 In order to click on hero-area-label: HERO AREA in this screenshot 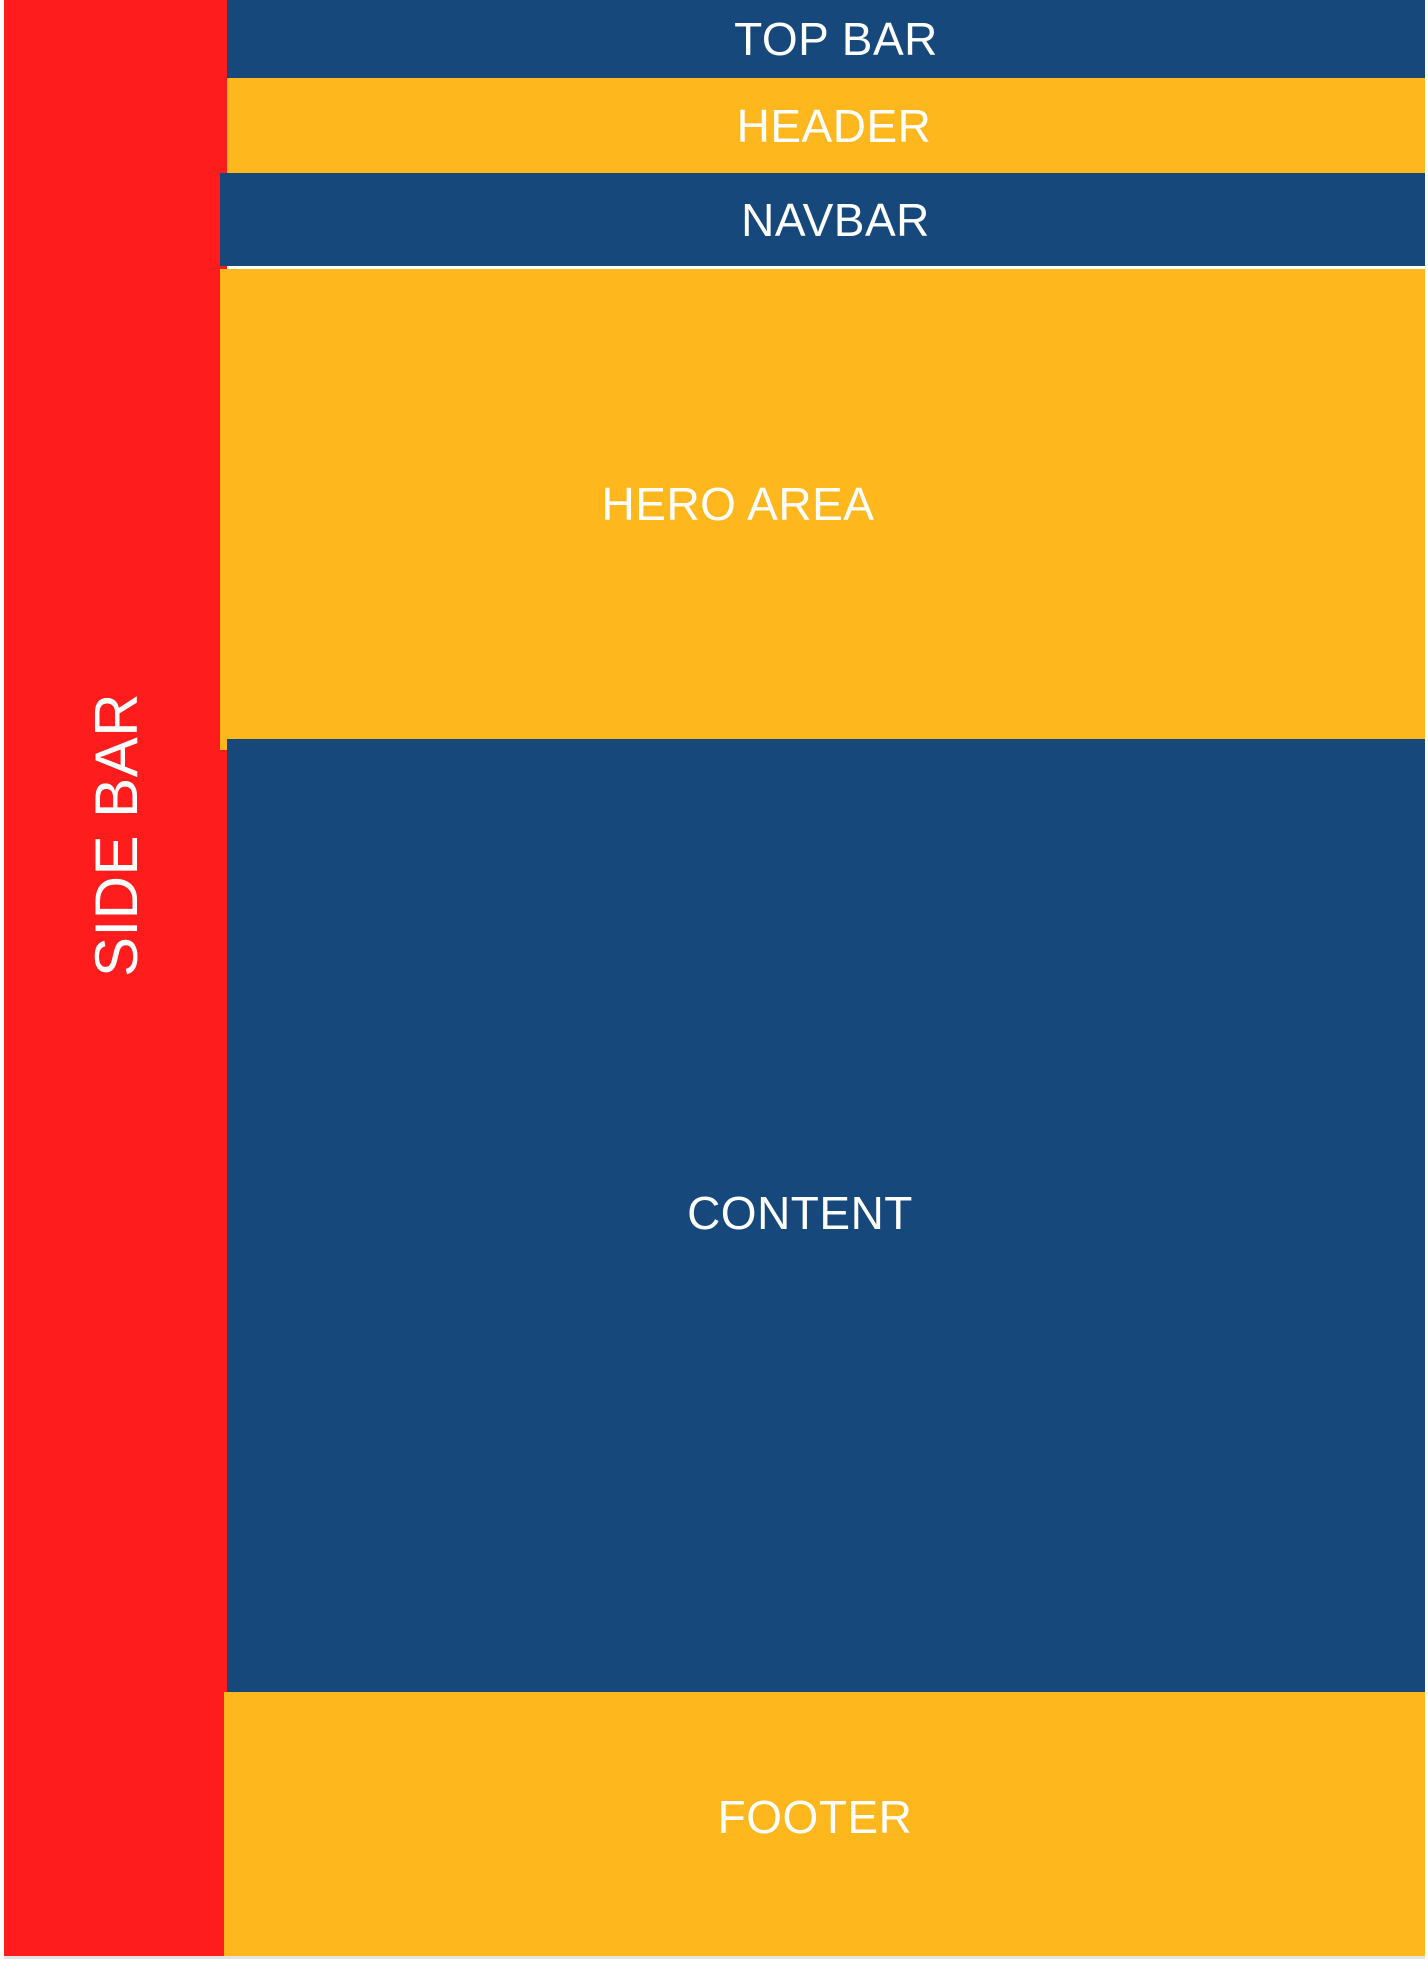, I will do `click(738, 504)`.